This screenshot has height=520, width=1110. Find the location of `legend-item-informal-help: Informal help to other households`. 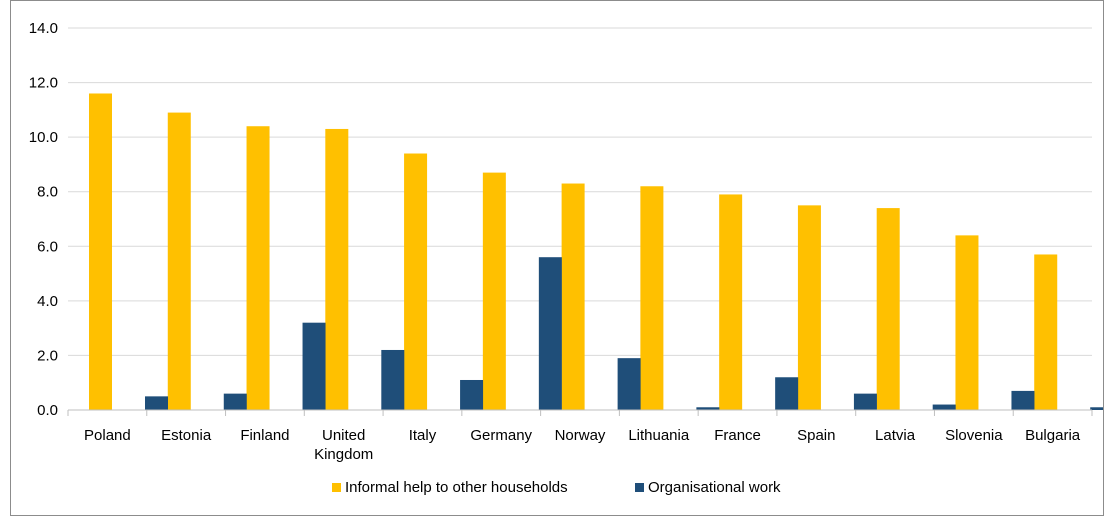

legend-item-informal-help: Informal help to other households is located at coordinates (450, 487).